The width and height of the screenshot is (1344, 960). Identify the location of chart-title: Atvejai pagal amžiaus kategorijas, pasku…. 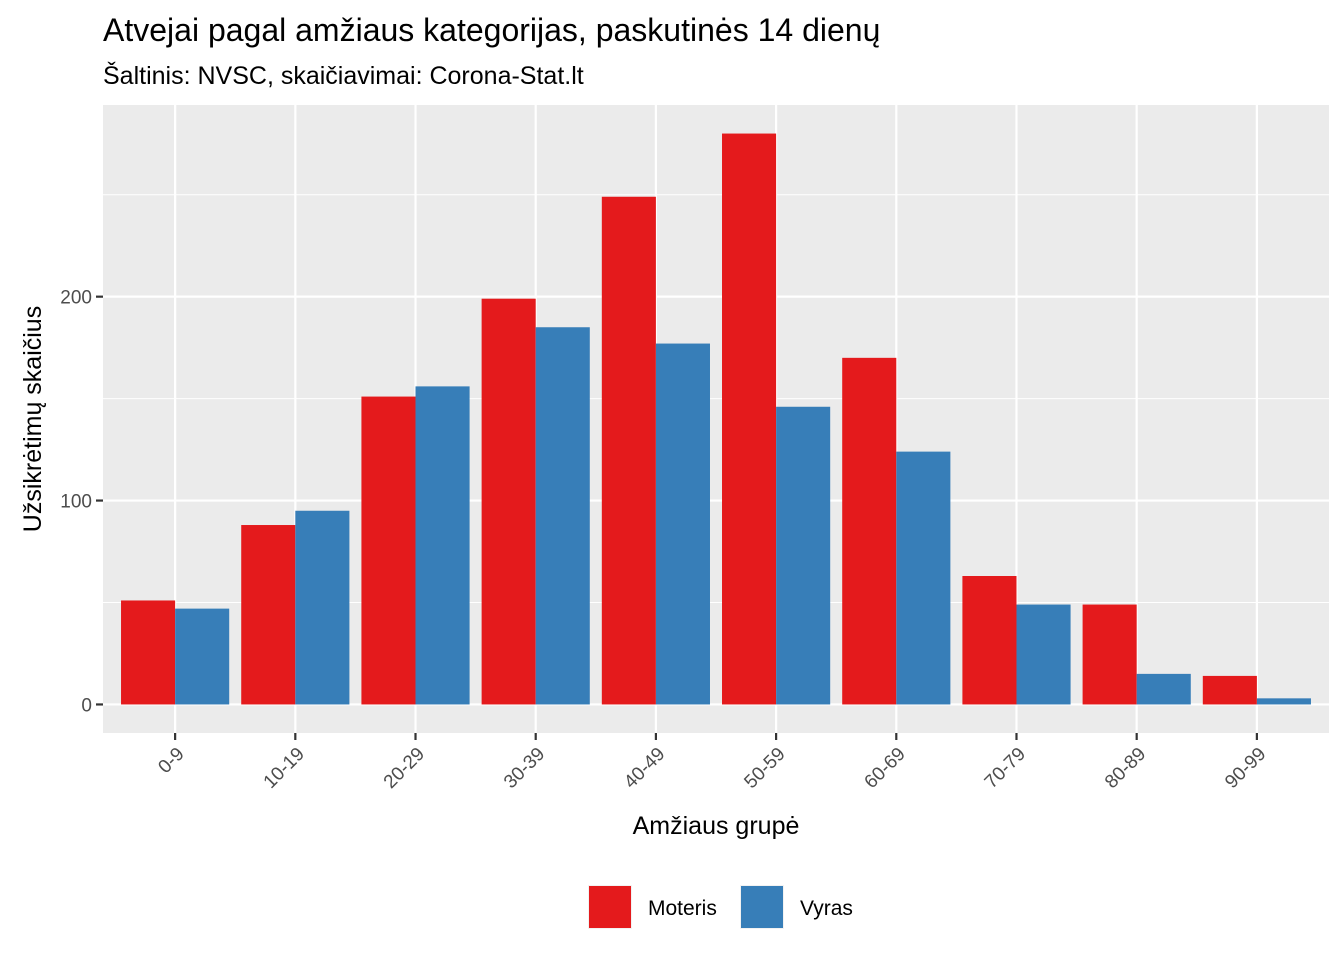
(491, 30).